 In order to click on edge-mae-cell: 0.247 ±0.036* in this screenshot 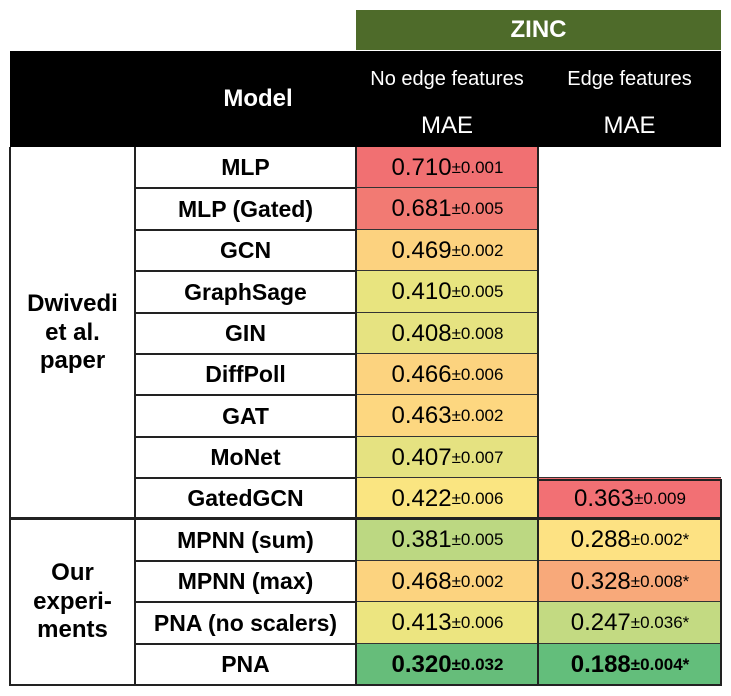, I will do `click(630, 623)`.